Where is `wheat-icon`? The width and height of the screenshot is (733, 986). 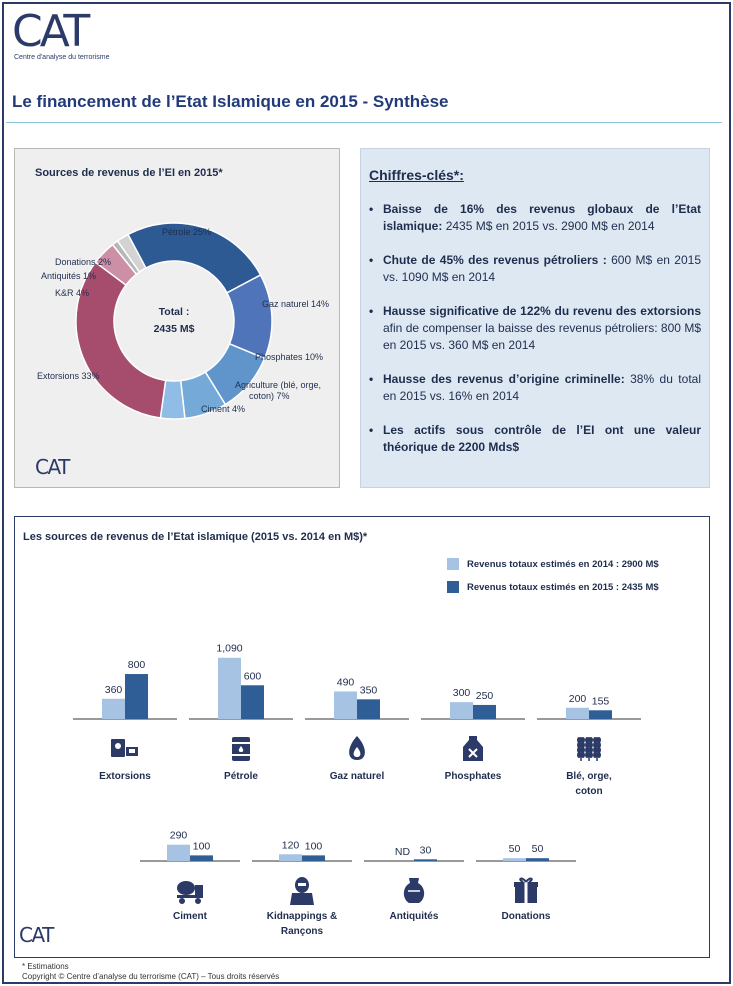
wheat-icon is located at coordinates (589, 749).